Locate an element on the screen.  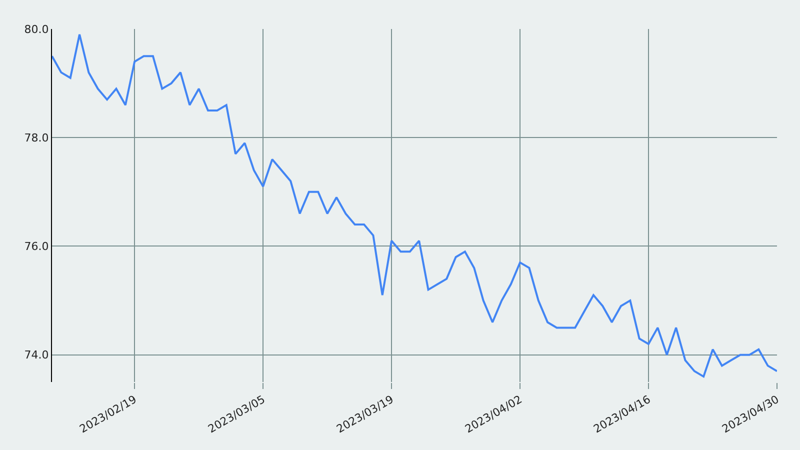
y-tick-label: 80.0 is located at coordinates (36, 29).